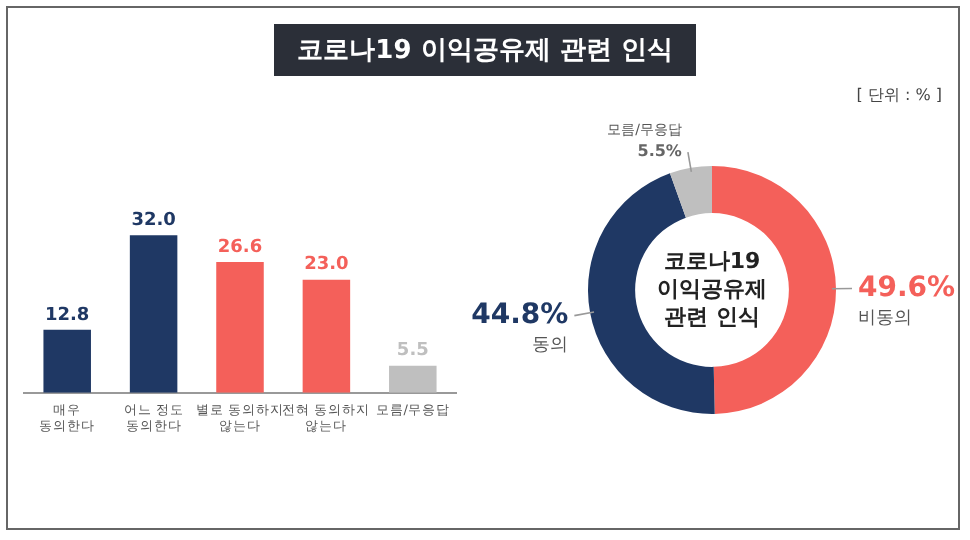 The width and height of the screenshot is (970, 540). What do you see at coordinates (153, 221) in the screenshot?
I see `data-label: 32.0` at bounding box center [153, 221].